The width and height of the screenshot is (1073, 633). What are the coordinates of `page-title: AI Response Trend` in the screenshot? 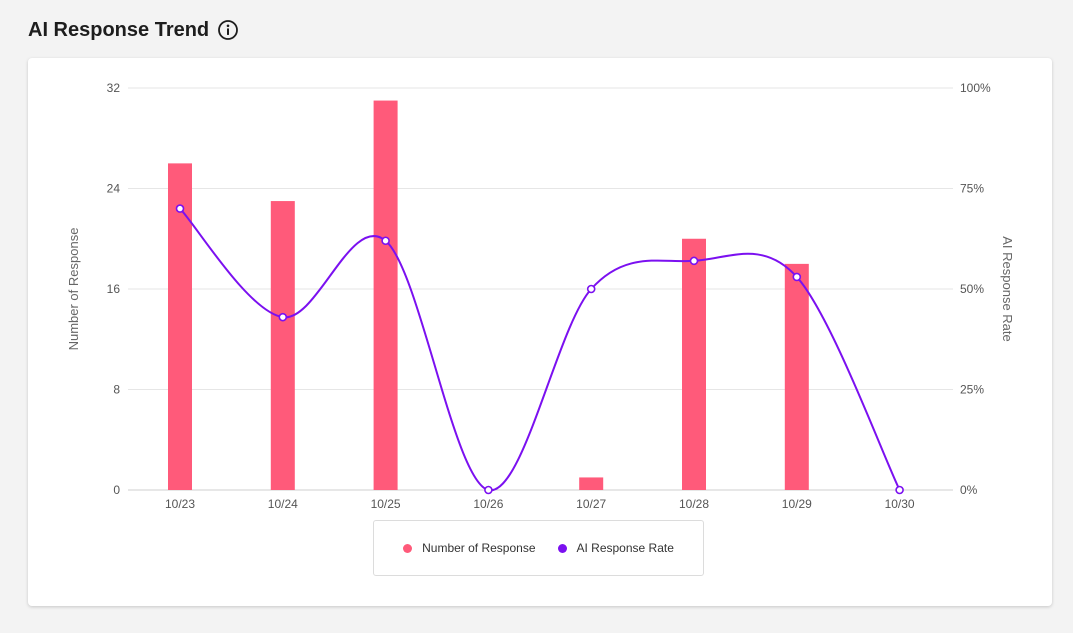 It's located at (119, 29).